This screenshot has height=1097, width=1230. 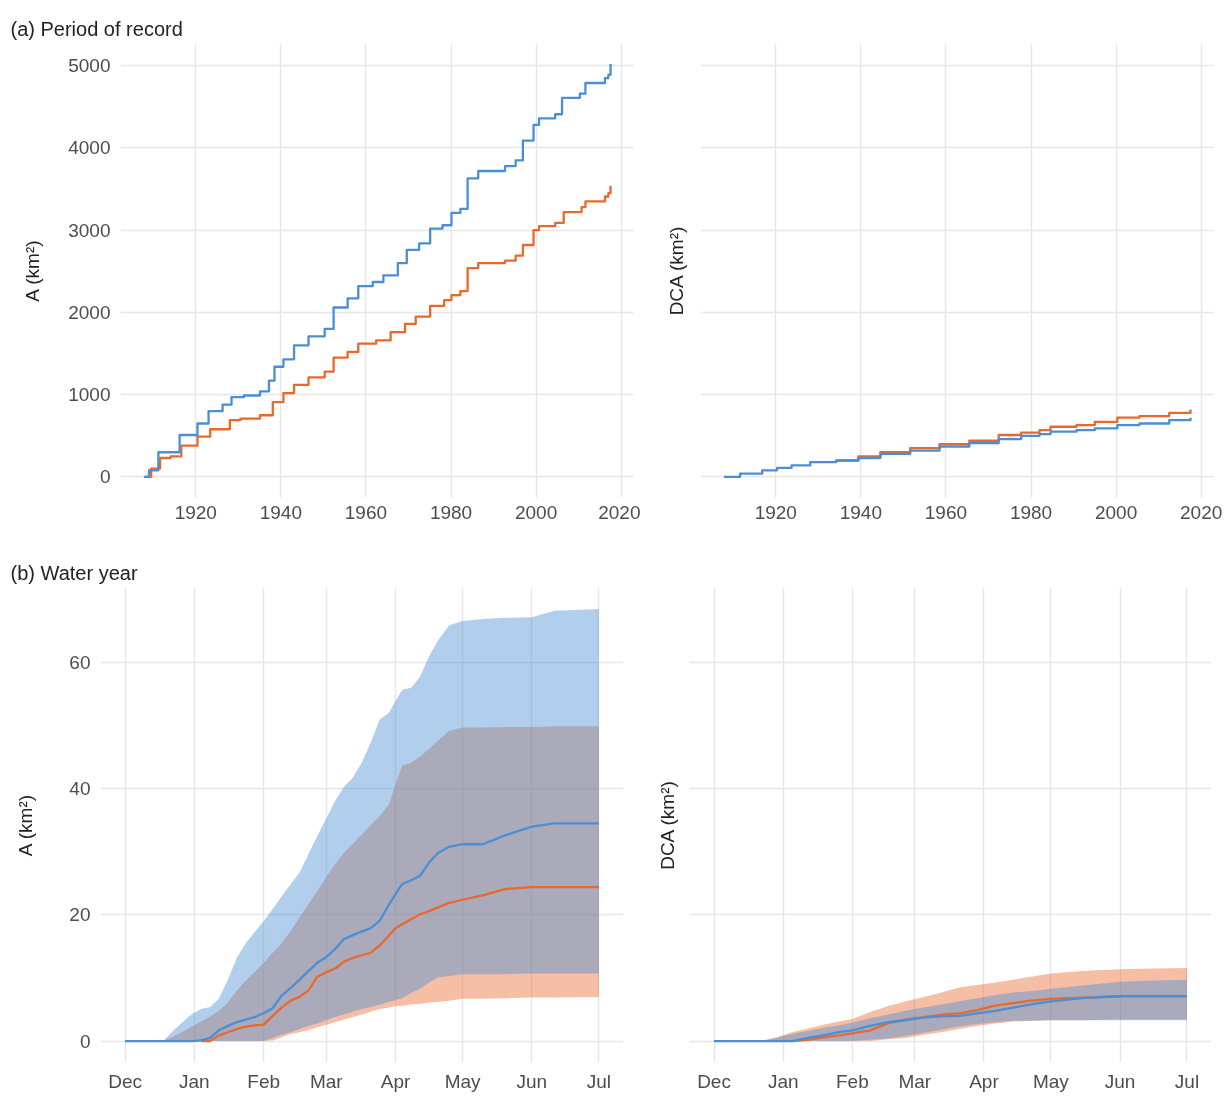 I want to click on y-tick-label: 20, so click(x=80, y=915).